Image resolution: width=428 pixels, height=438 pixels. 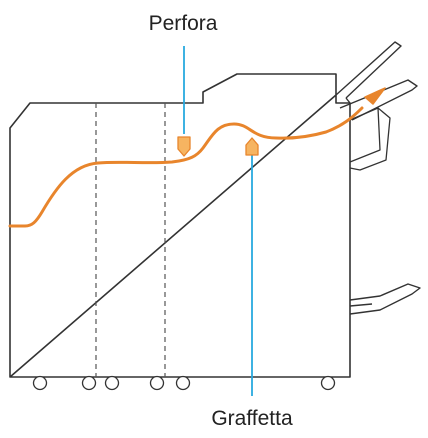 What do you see at coordinates (184, 146) in the screenshot?
I see `punch-marker-icon` at bounding box center [184, 146].